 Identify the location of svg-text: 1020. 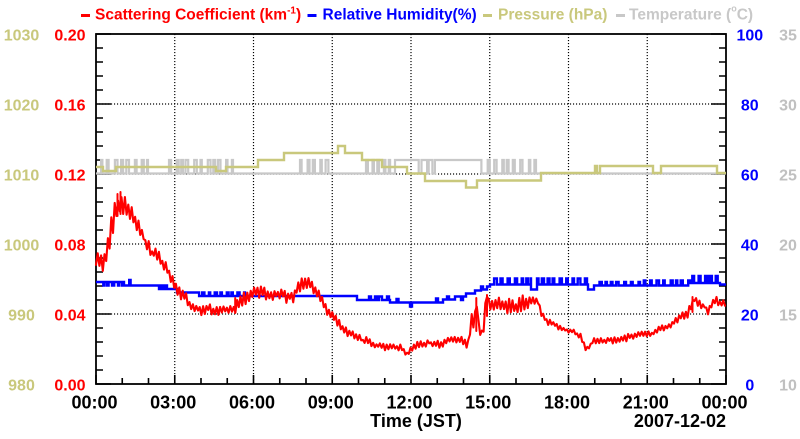
(22, 106).